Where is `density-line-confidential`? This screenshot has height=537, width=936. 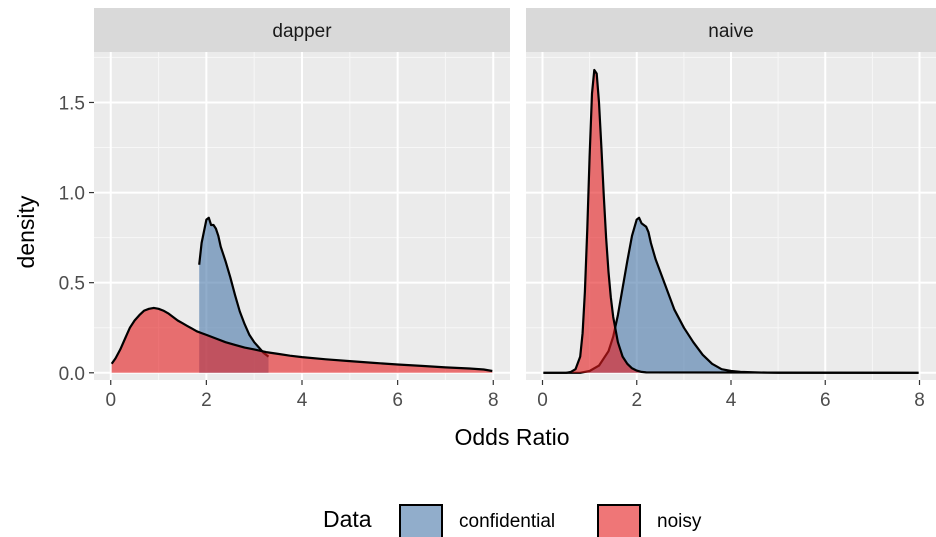
density-line-confidential is located at coordinates (234, 287).